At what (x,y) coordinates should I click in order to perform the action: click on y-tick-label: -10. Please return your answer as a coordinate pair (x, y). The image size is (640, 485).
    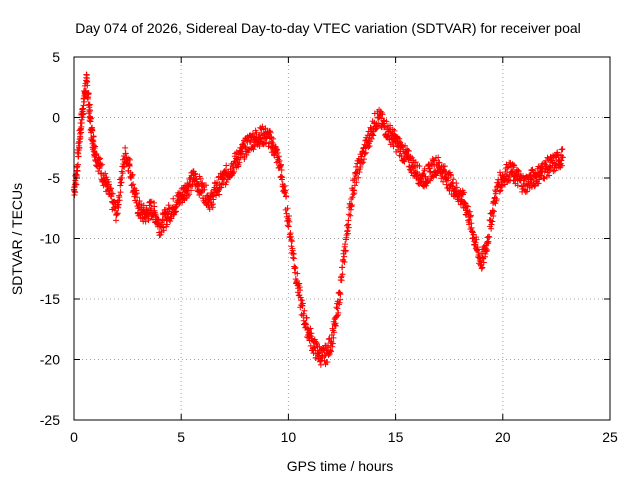
    Looking at the image, I should click on (50, 239).